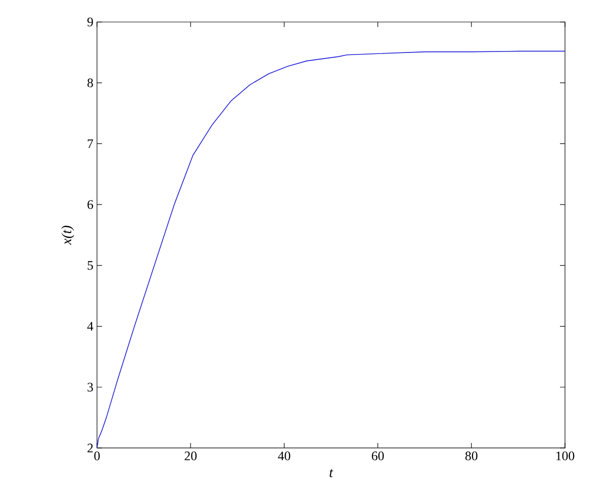 The width and height of the screenshot is (600, 490). I want to click on y-tick-label: 2, so click(90, 448).